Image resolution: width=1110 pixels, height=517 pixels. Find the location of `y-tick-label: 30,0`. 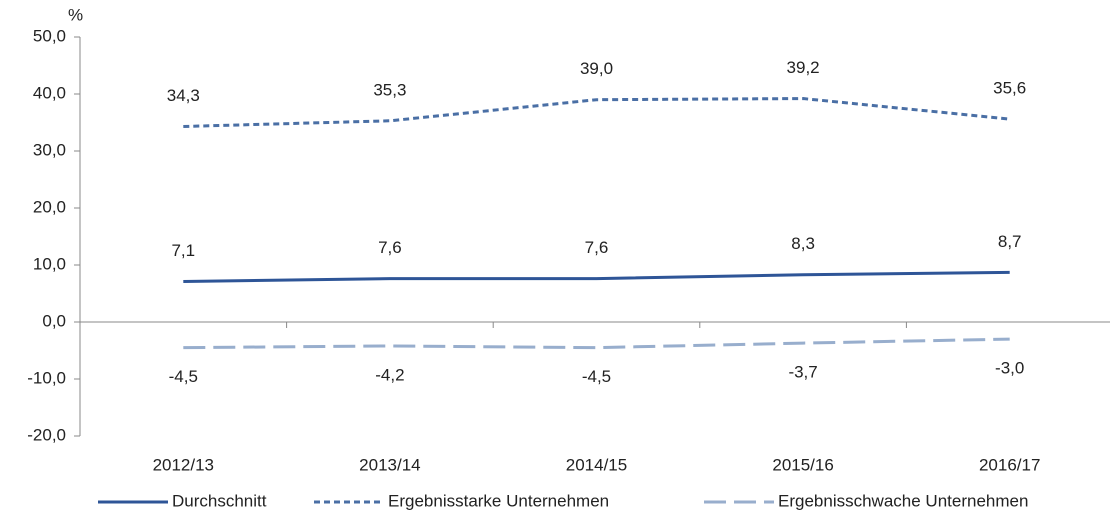

y-tick-label: 30,0 is located at coordinates (49, 149).